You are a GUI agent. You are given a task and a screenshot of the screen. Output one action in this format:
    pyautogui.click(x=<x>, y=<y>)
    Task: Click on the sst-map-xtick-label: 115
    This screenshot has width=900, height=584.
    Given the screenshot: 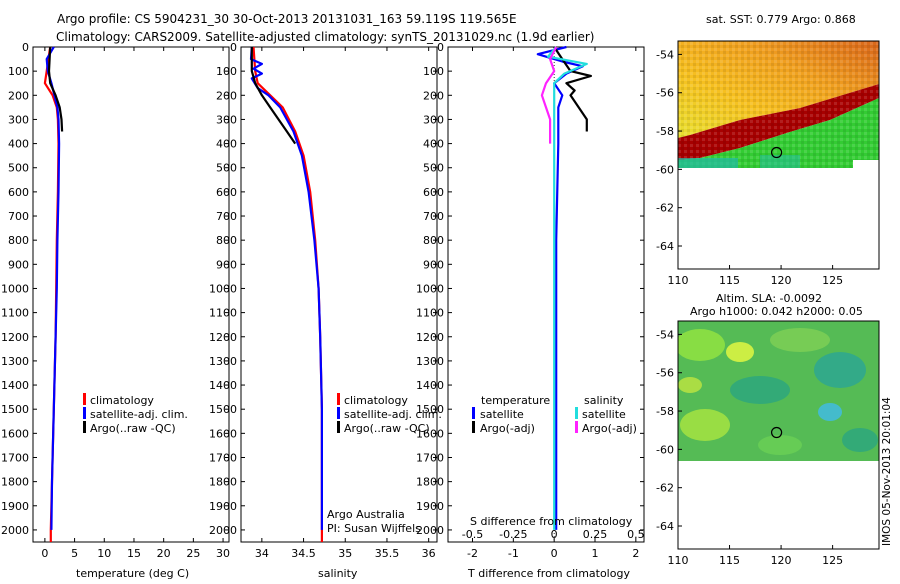 What is the action you would take?
    pyautogui.click(x=729, y=280)
    